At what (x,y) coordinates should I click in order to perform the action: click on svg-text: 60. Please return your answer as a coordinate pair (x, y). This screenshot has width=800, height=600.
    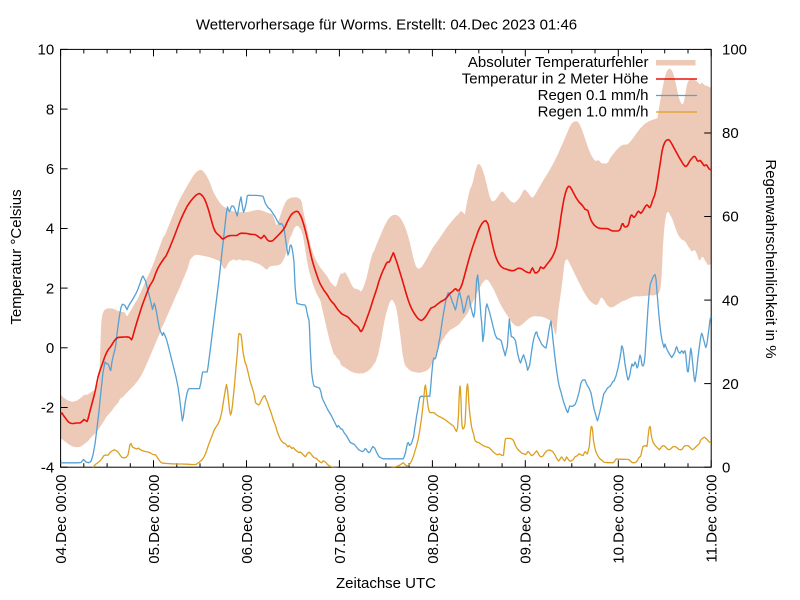
    Looking at the image, I should click on (730, 217).